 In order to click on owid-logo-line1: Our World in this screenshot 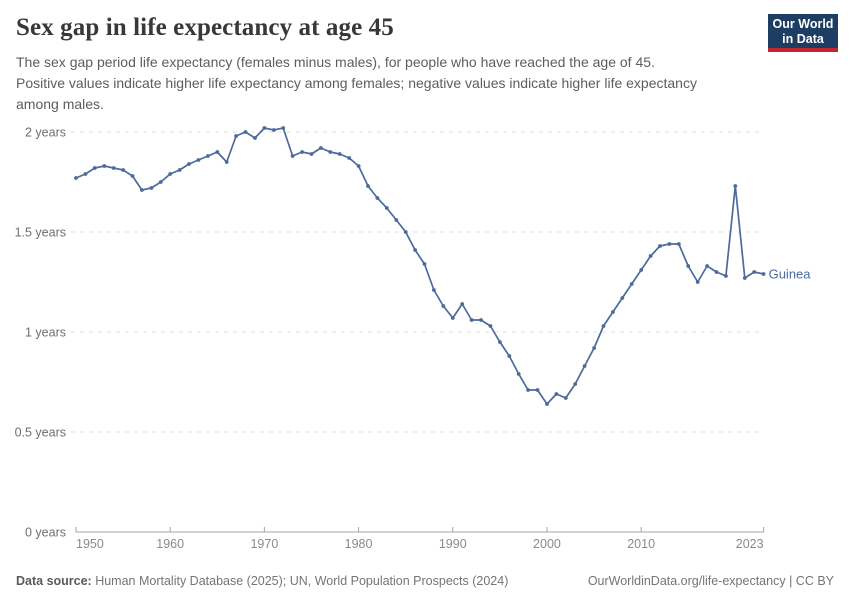, I will do `click(803, 24)`.